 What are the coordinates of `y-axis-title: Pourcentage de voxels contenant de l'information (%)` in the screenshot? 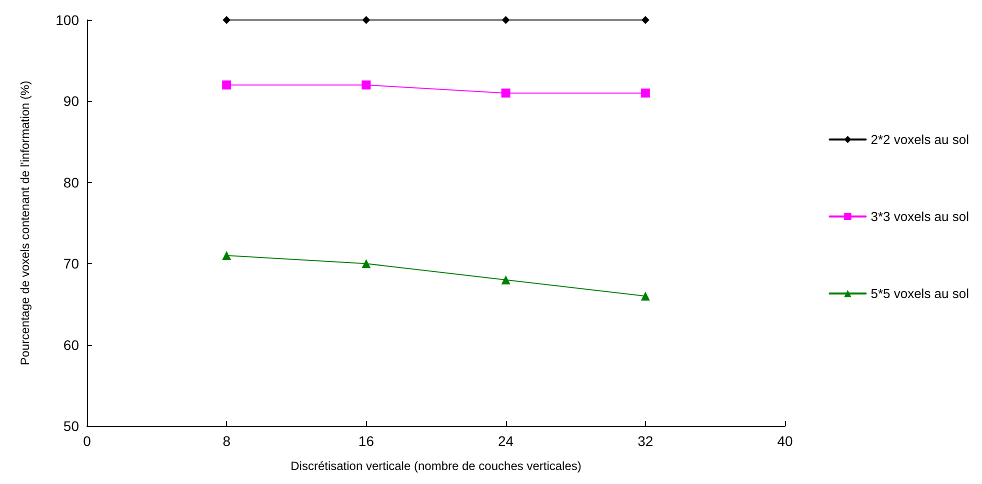 It's located at (25, 223).